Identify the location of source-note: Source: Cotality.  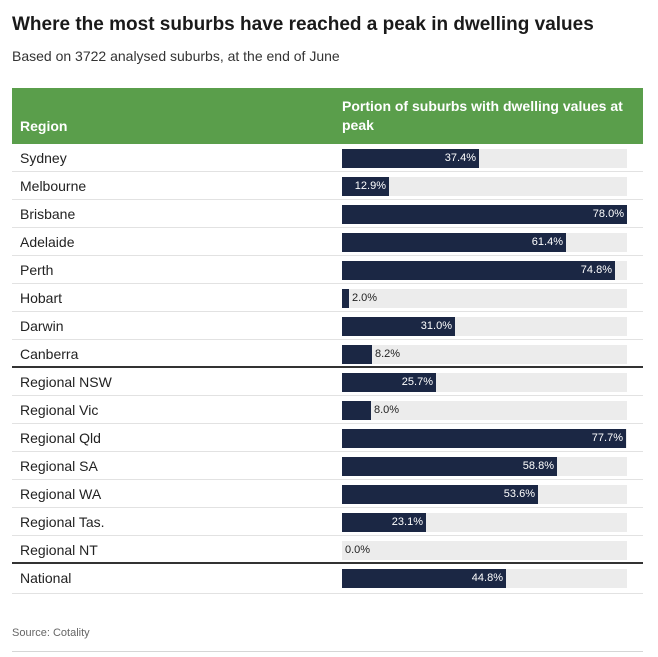
(51, 633).